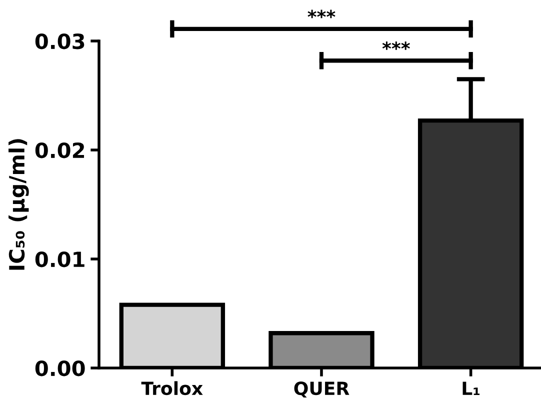 The width and height of the screenshot is (541, 400). Describe the element at coordinates (59, 41) in the screenshot. I see `y-tick-label: 0.03` at that location.